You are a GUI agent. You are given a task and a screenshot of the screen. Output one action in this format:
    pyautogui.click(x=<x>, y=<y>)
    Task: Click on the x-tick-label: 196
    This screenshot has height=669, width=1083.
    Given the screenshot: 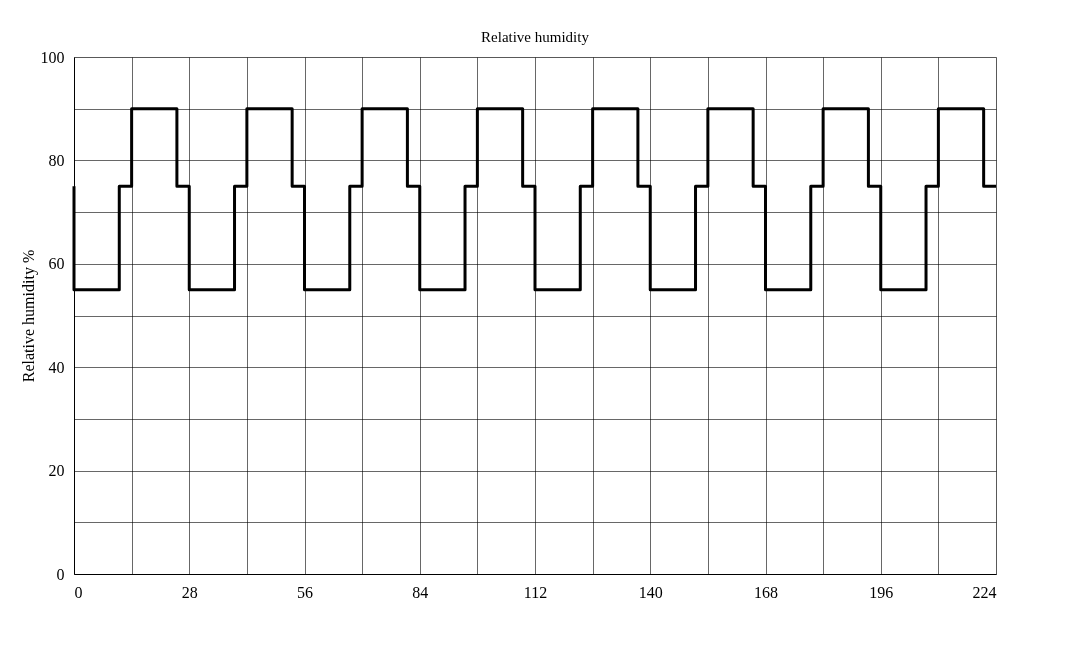 What is the action you would take?
    pyautogui.click(x=881, y=592)
    